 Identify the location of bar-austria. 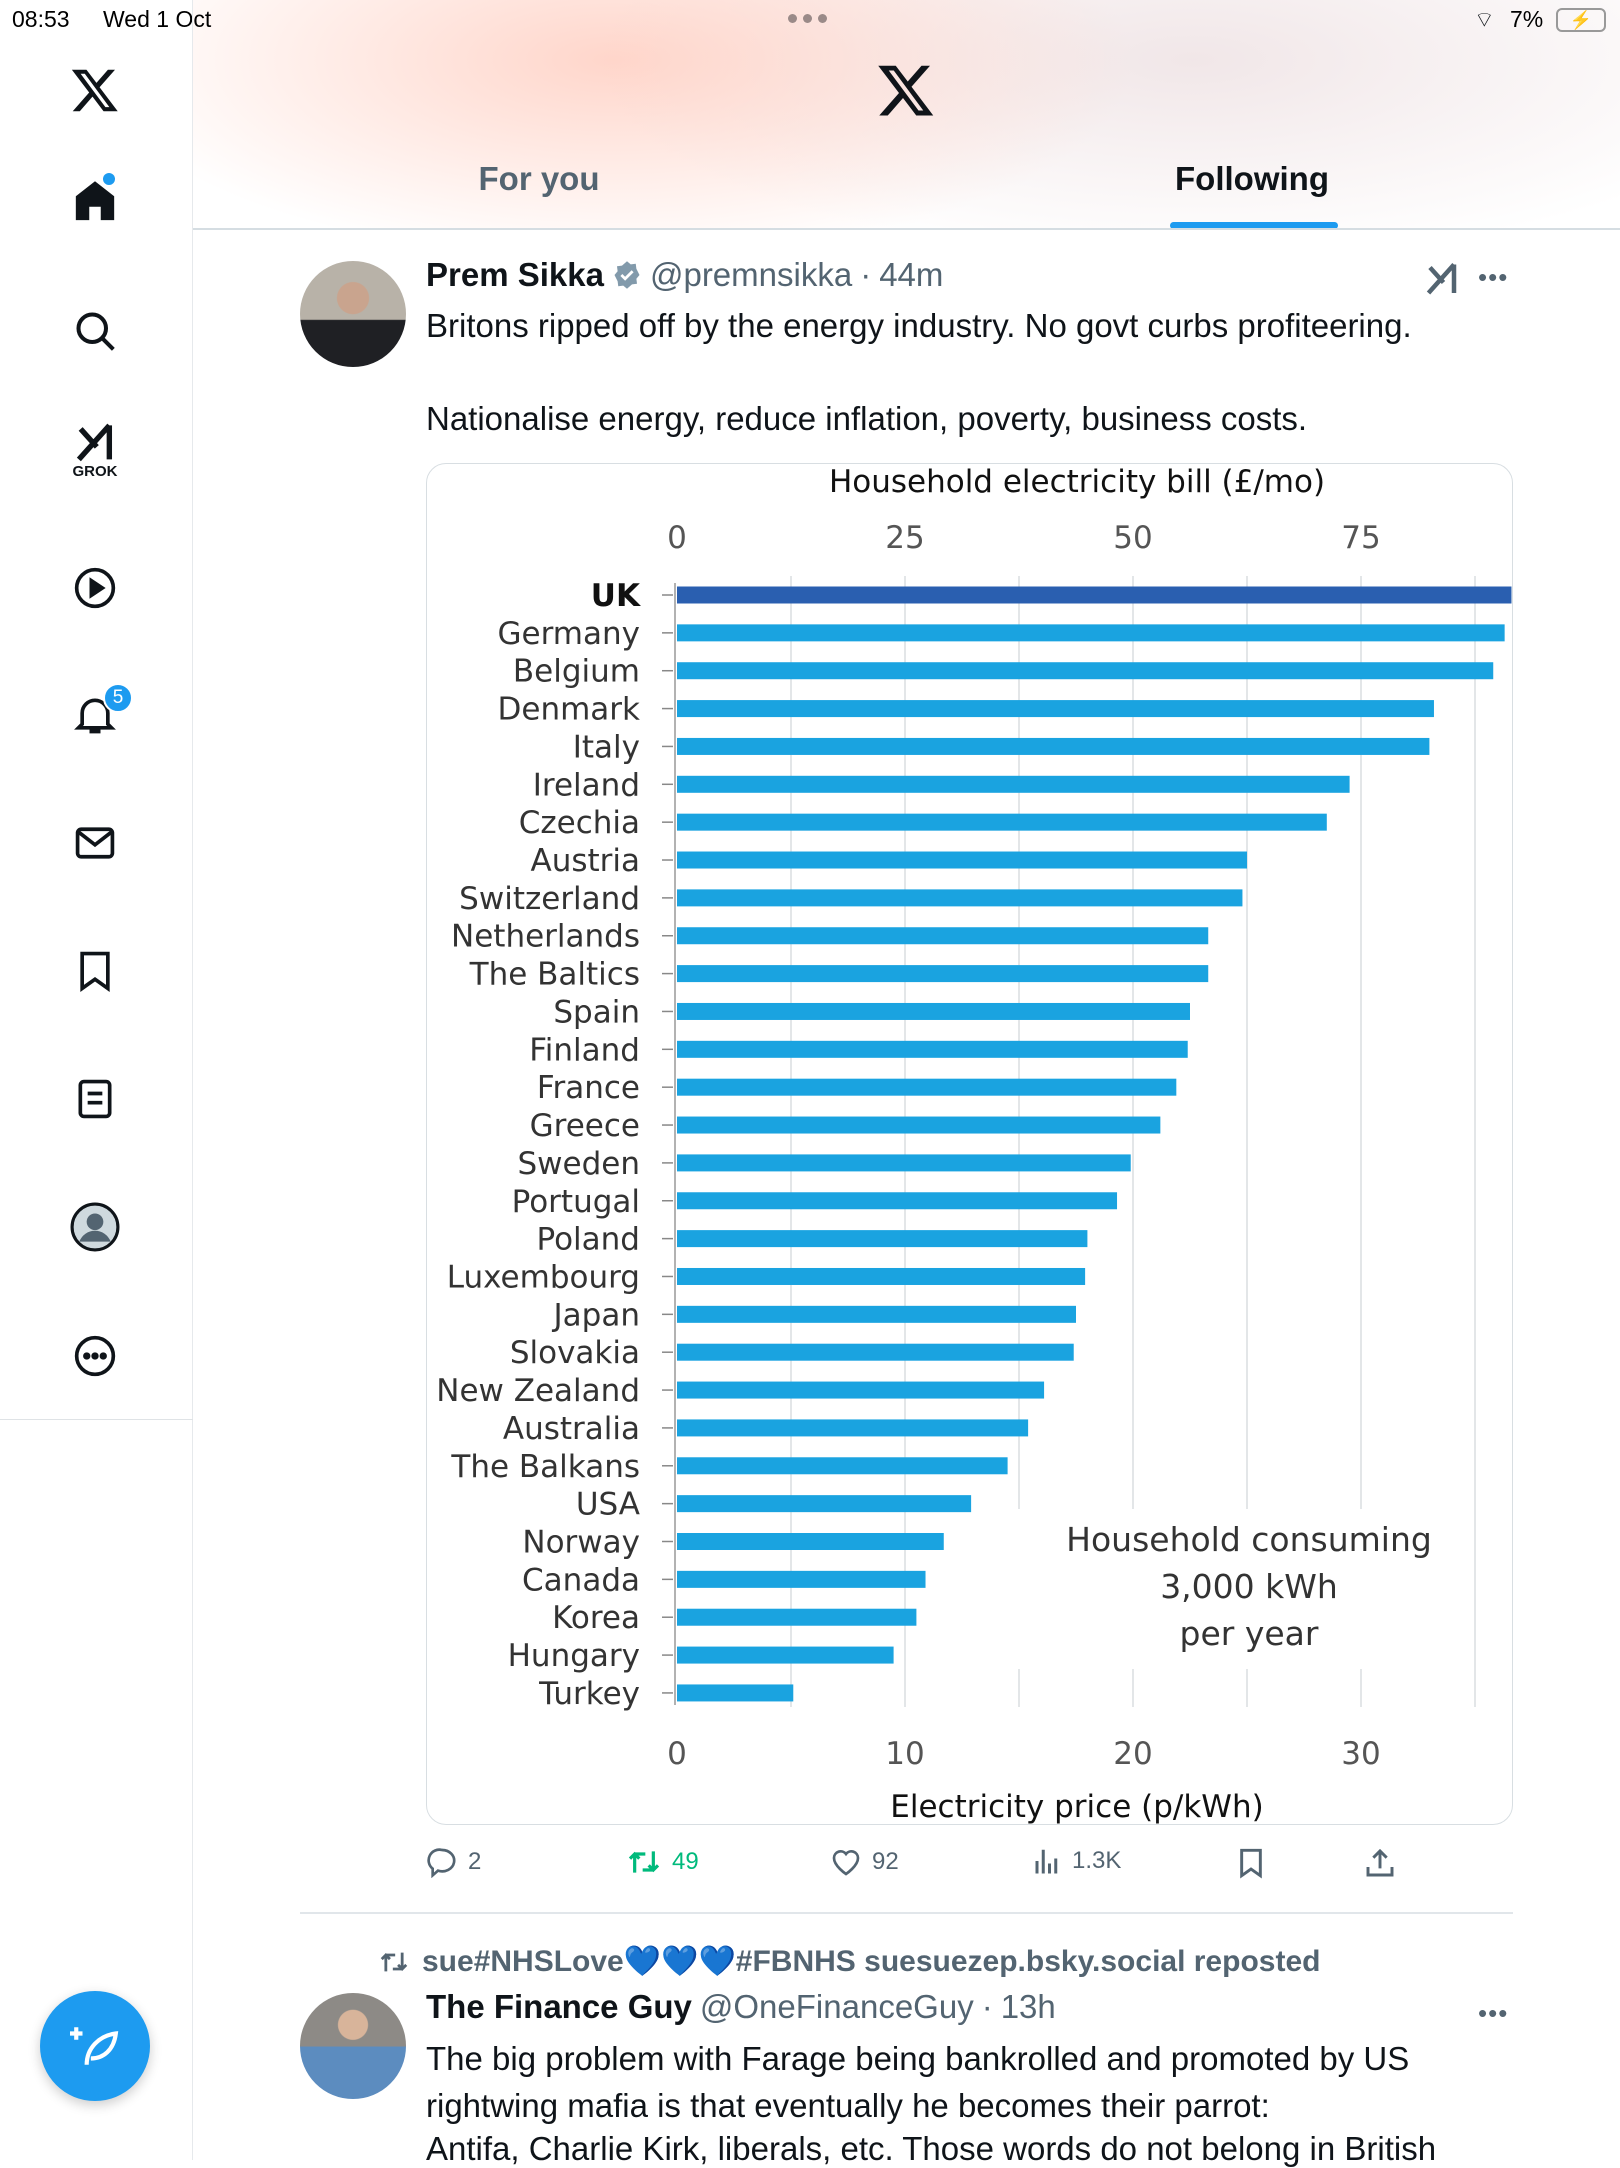
(962, 860).